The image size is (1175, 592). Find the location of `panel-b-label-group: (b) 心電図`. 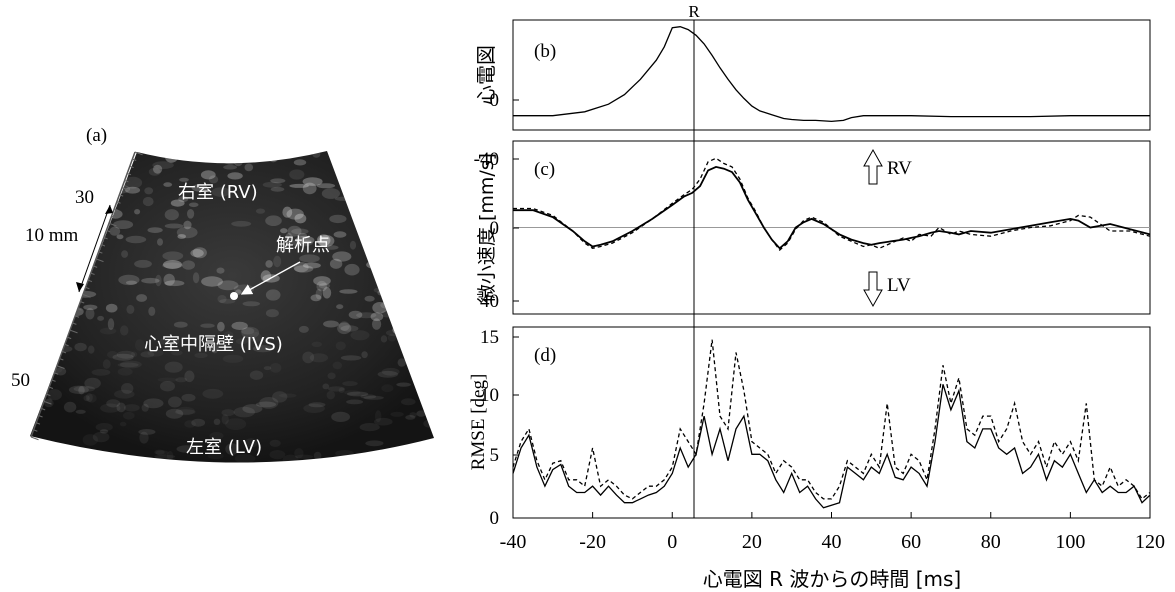

panel-b-label-group: (b) 心電図 is located at coordinates (515, 73).